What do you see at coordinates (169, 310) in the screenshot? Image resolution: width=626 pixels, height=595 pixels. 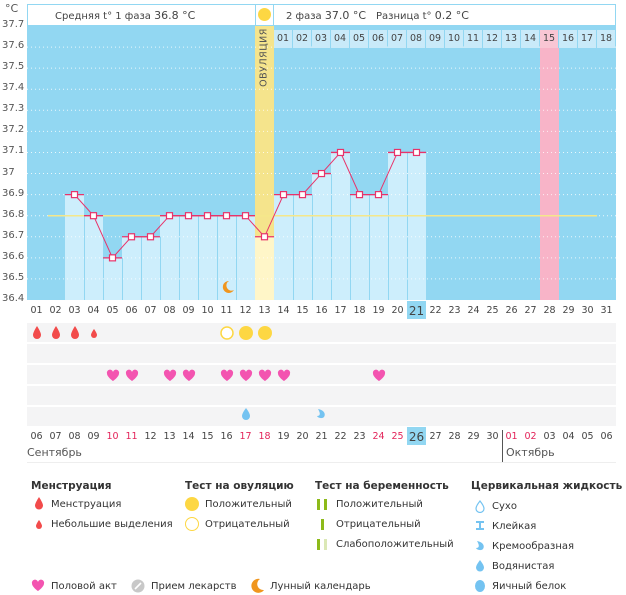 I see `cycle-day-label: 08` at bounding box center [169, 310].